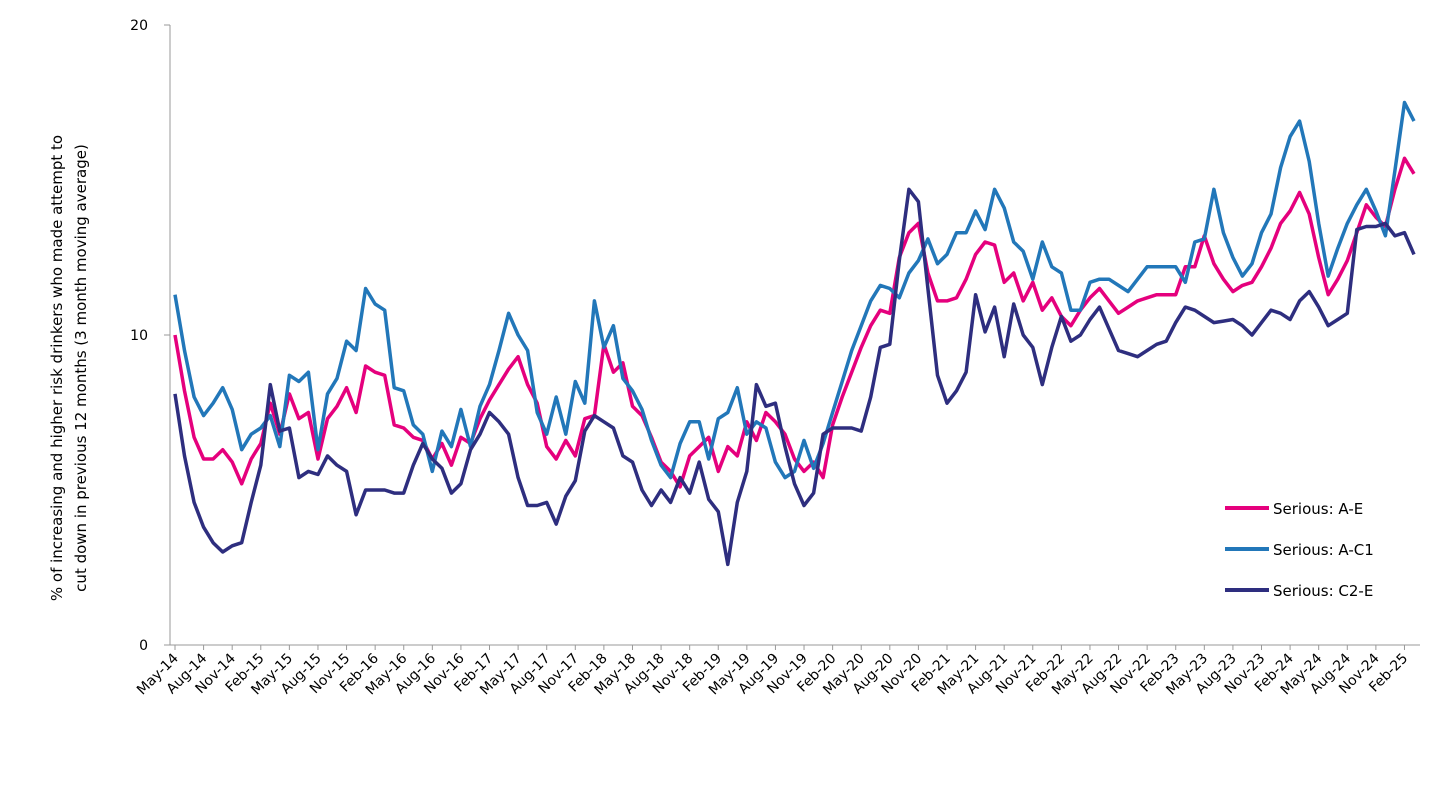  Describe the element at coordinates (139, 336) in the screenshot. I see `y-tick-label: 10` at that location.